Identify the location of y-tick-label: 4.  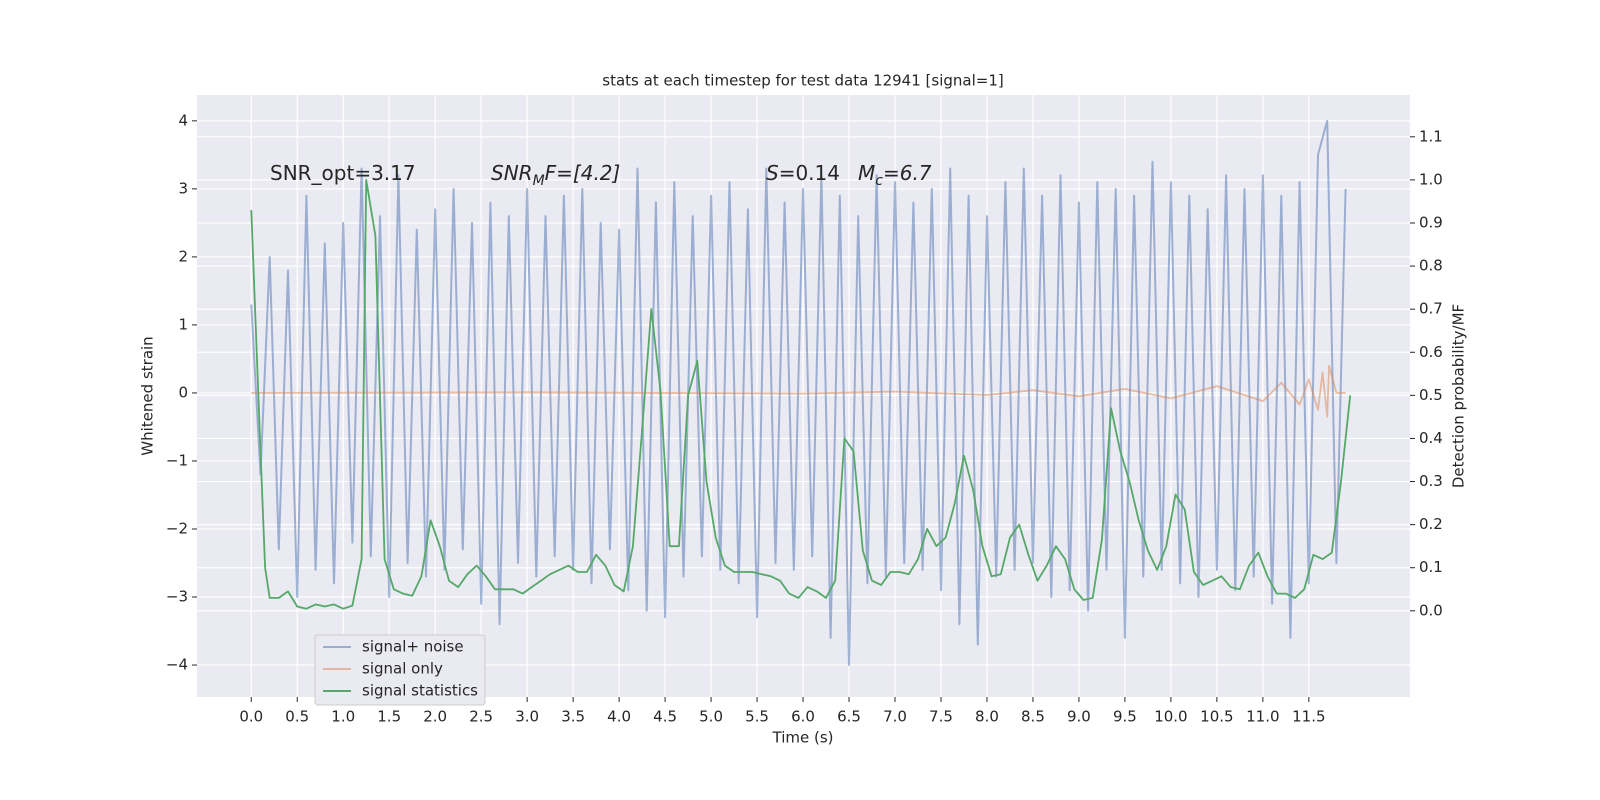
(183, 120).